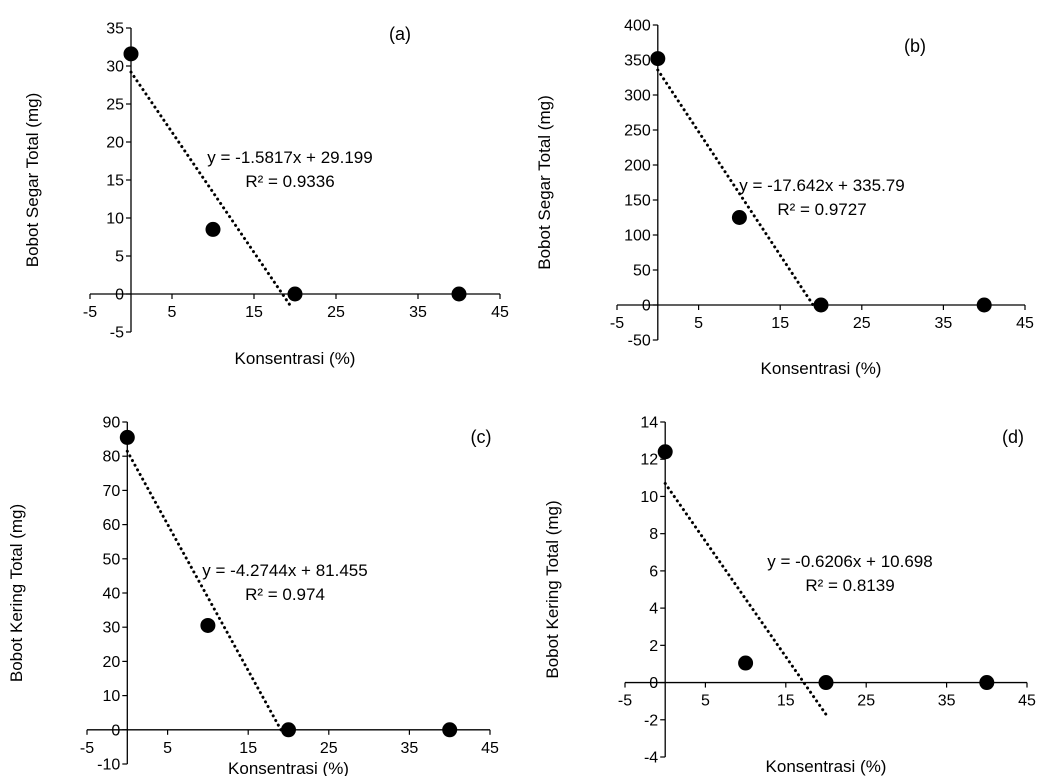 This screenshot has width=1043, height=776. Describe the element at coordinates (284, 570) in the screenshot. I see `trendline-equation: y = -4.2744x + 81.455` at that location.